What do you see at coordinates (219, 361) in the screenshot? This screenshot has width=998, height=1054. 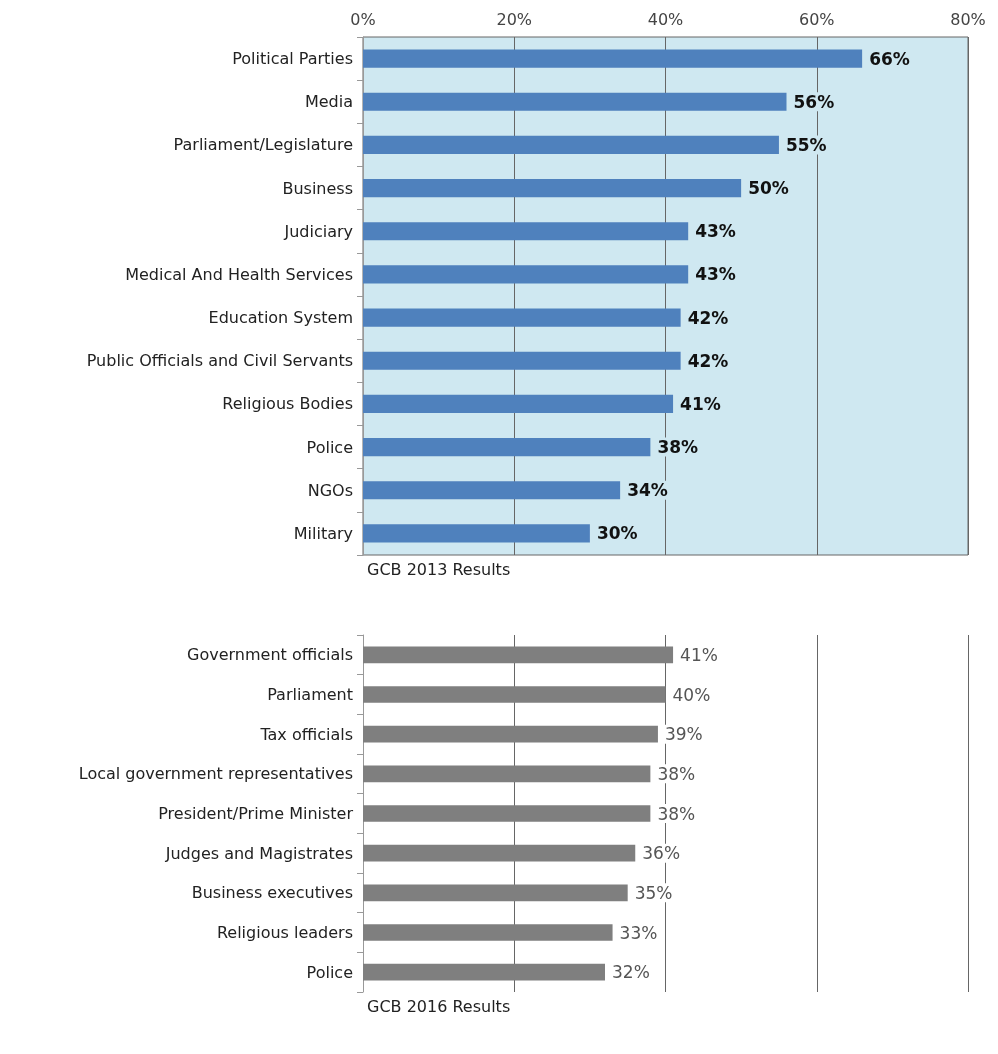 I see `y-tick-label: Public Officials and Civil Servants` at bounding box center [219, 361].